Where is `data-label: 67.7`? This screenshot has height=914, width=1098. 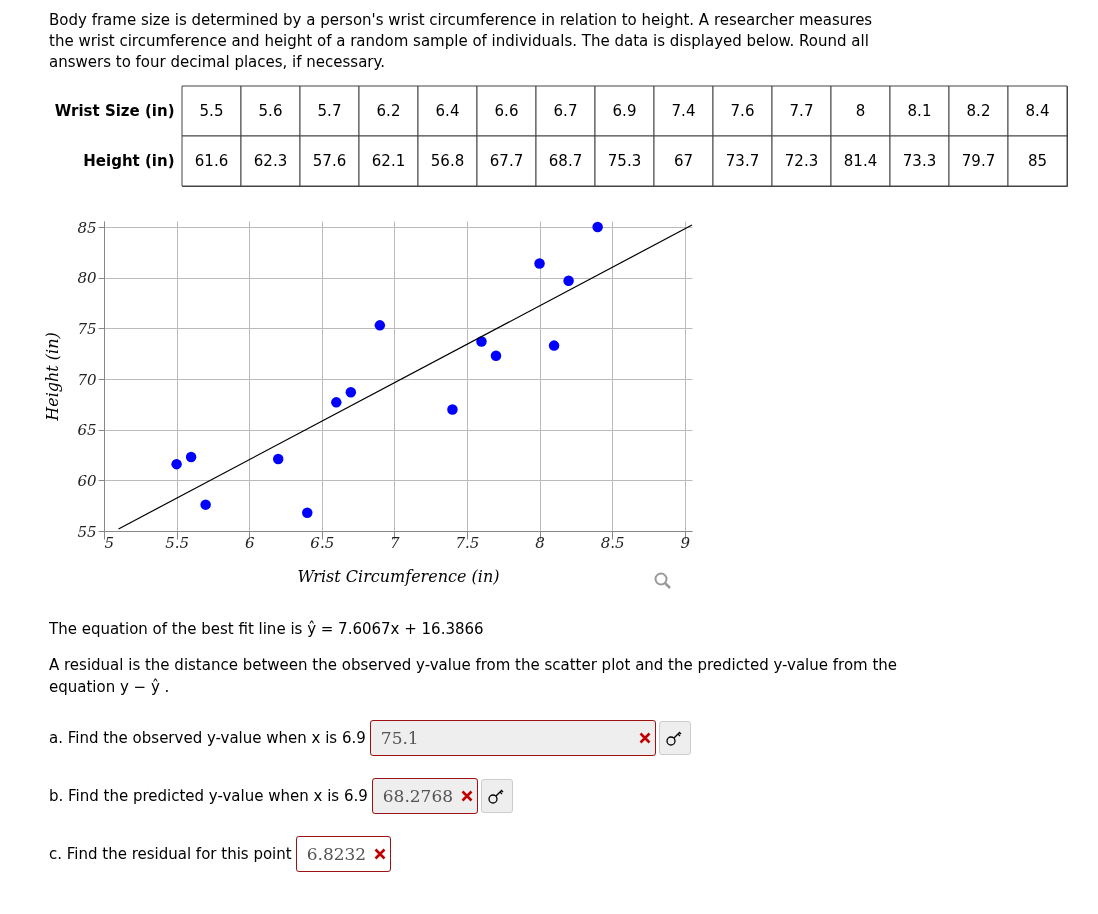
data-label: 67.7 is located at coordinates (506, 161).